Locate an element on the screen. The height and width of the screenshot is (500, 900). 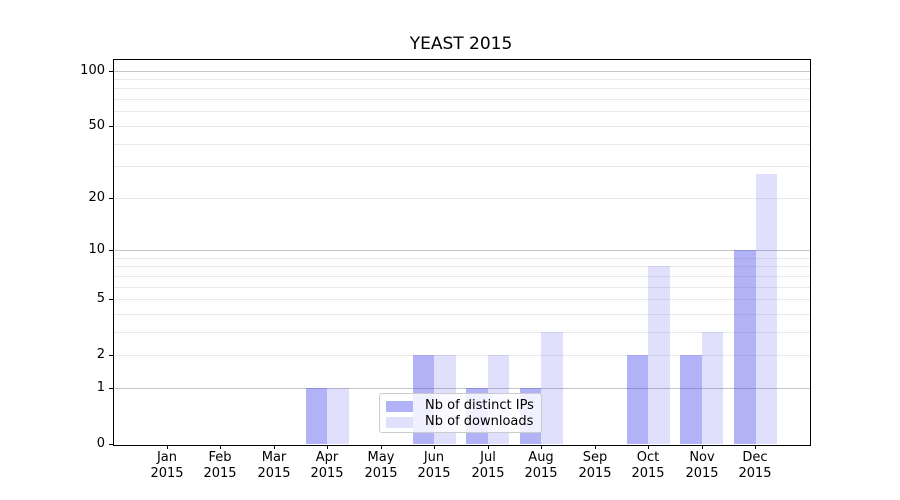
x-tick-label: Apr 2015 is located at coordinates (327, 466).